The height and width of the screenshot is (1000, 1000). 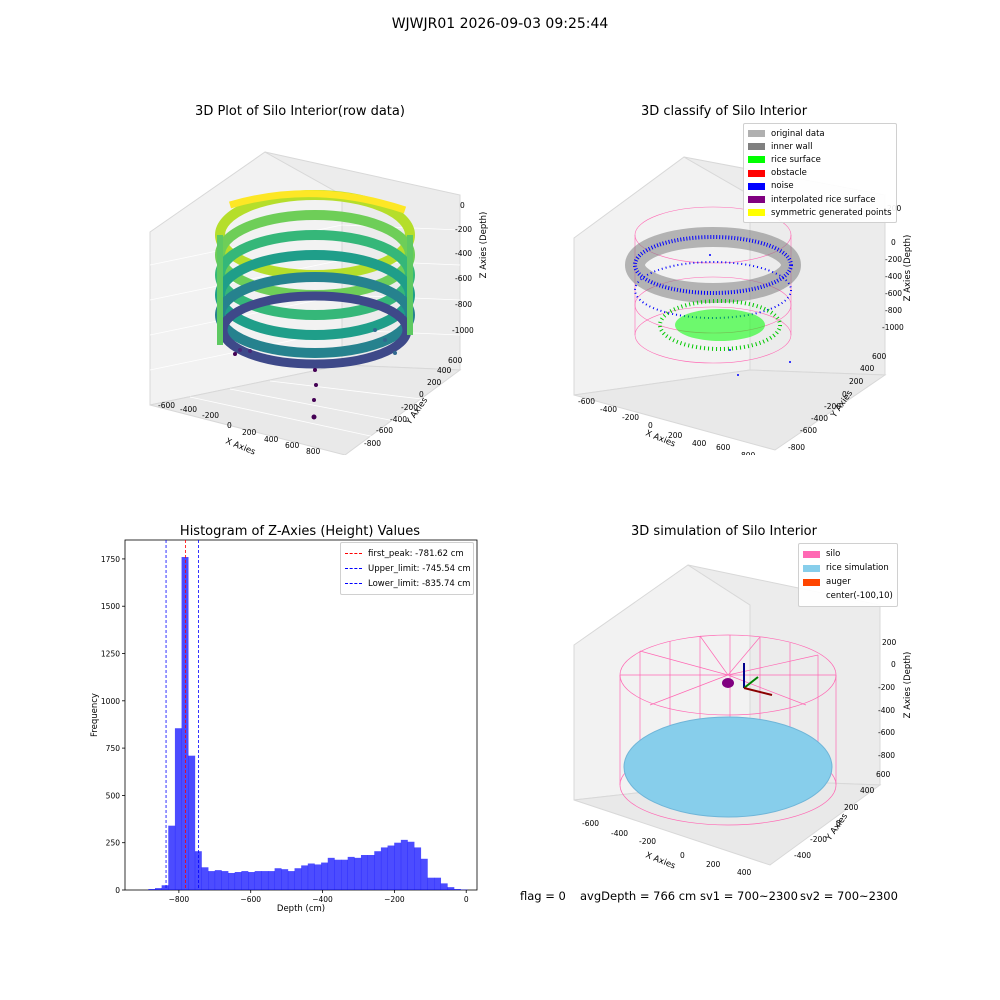 What do you see at coordinates (848, 582) in the screenshot?
I see `legend-item: auger` at bounding box center [848, 582].